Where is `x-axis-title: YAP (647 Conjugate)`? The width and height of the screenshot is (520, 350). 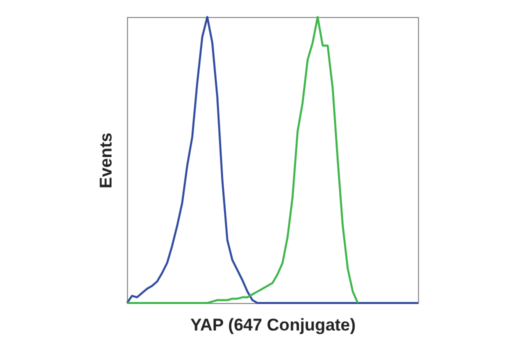 x-axis-title: YAP (647 Conjugate) is located at coordinates (273, 325).